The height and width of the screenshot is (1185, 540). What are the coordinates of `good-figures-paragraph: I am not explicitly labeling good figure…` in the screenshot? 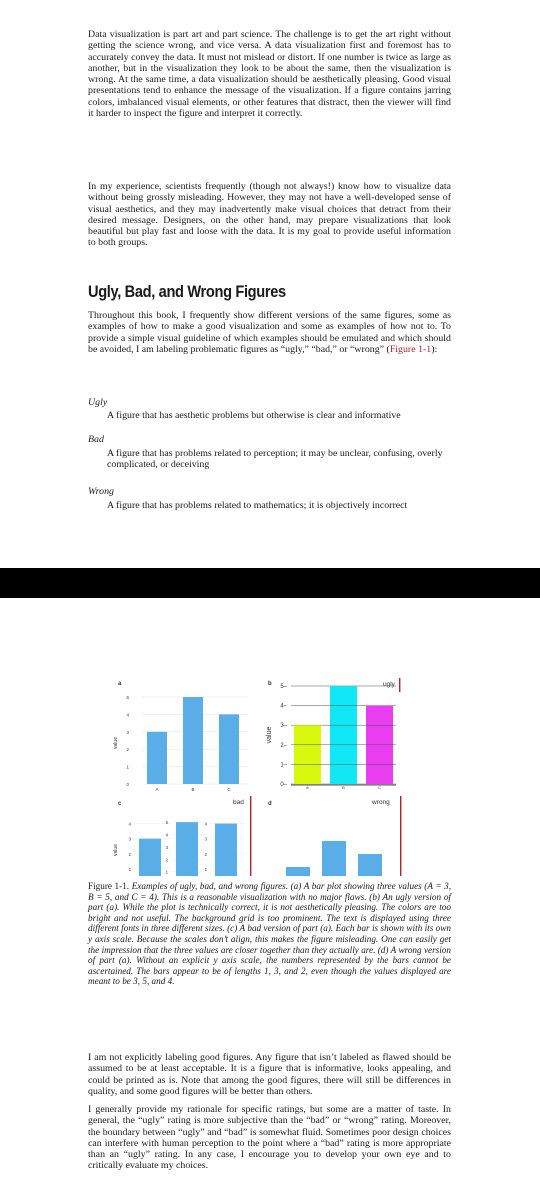 It's located at (269, 1074).